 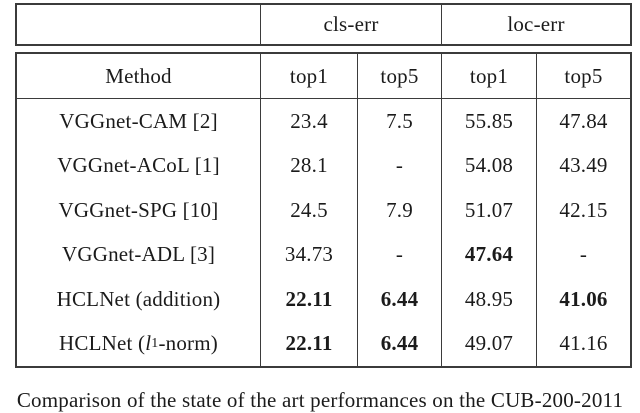 What do you see at coordinates (583, 121) in the screenshot?
I see `value-cell: 47.84` at bounding box center [583, 121].